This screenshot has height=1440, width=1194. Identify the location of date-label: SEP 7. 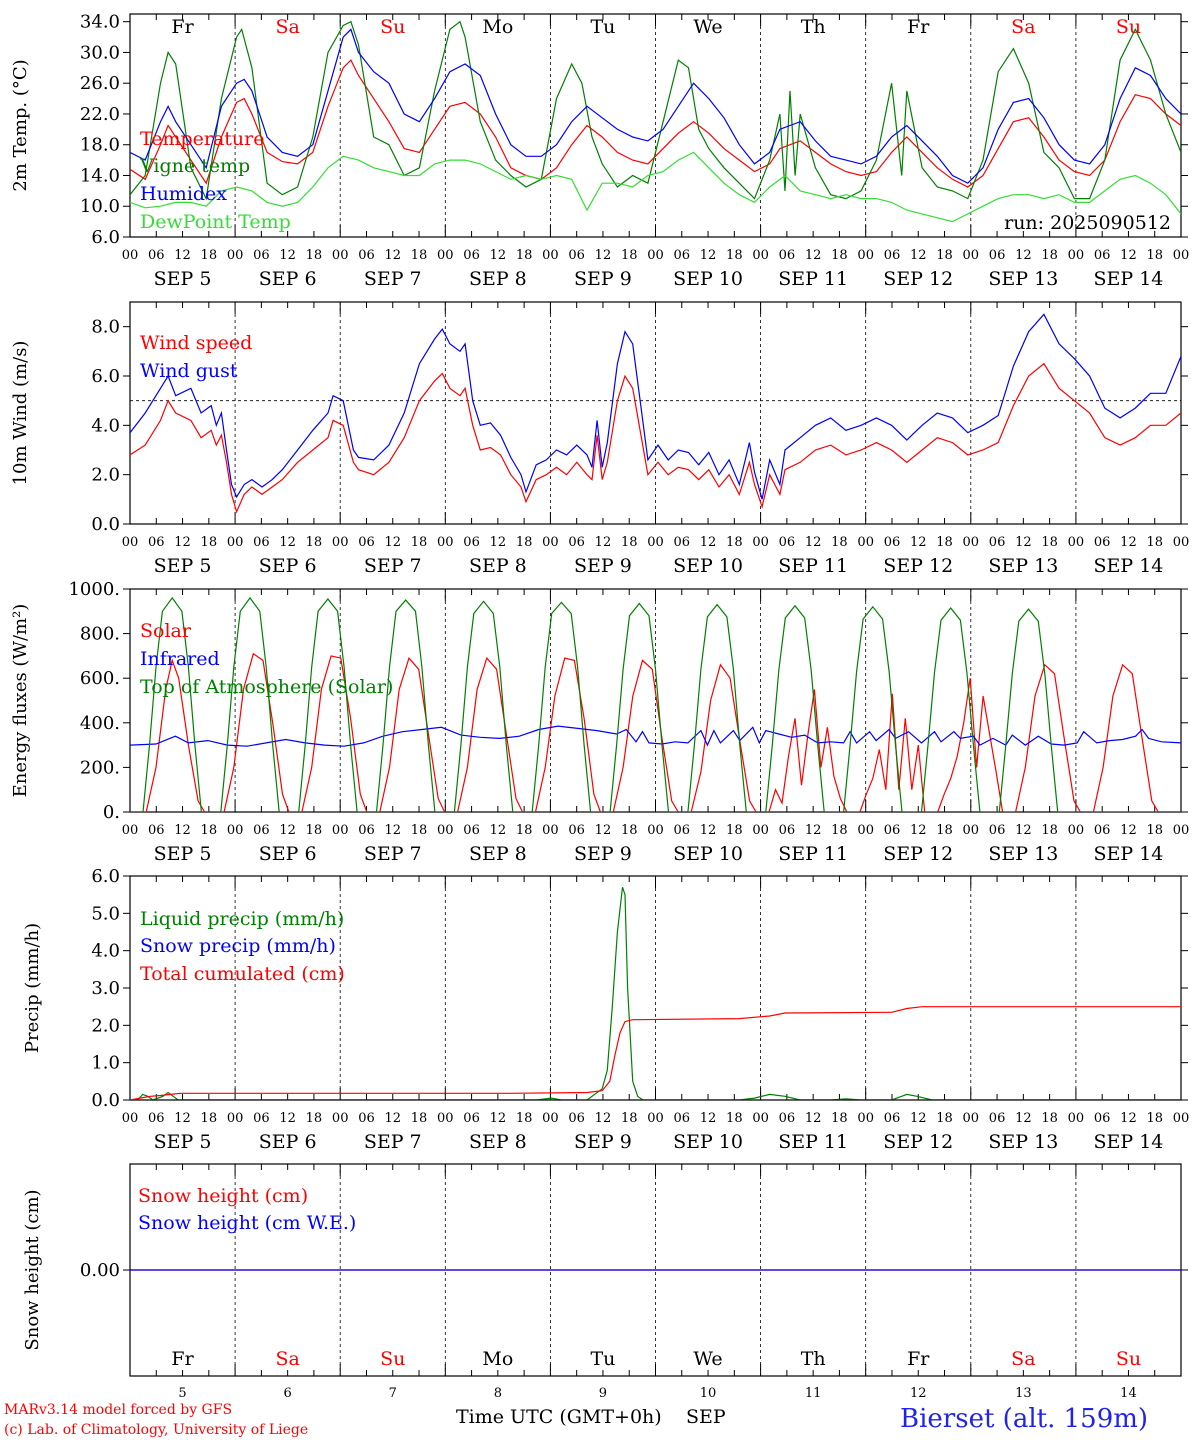
(393, 854).